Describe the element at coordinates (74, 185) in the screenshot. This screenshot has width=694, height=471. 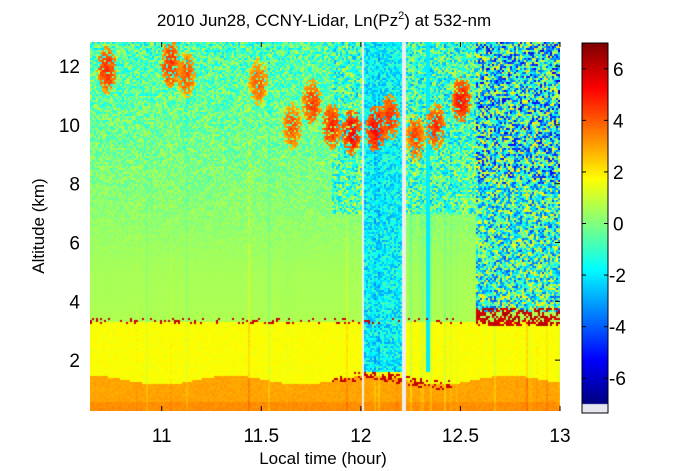
I see `y-tick-label: 8` at that location.